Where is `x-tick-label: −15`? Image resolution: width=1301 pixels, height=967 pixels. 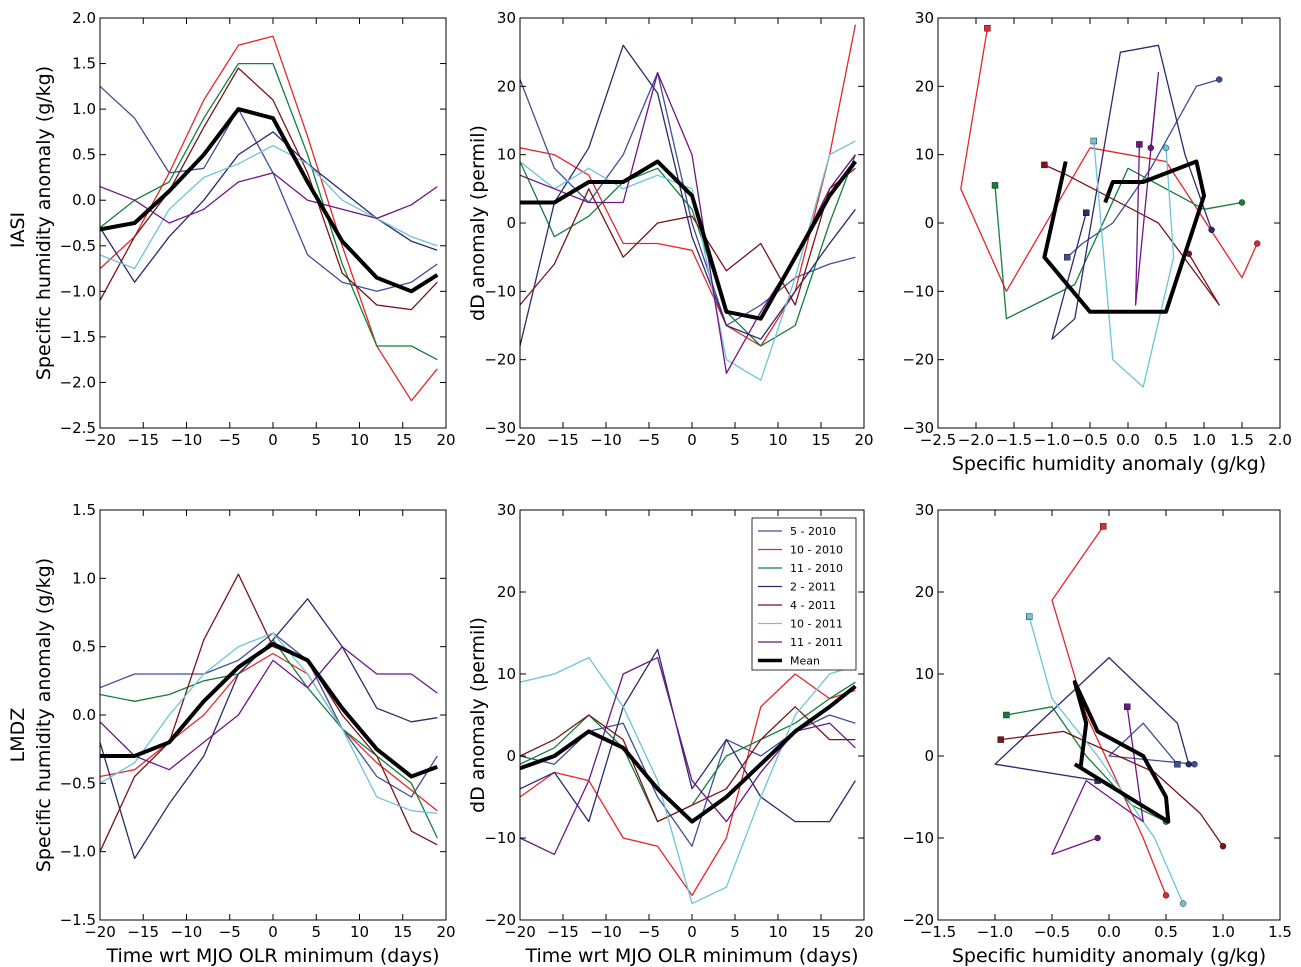
x-tick-label: −15 is located at coordinates (563, 932).